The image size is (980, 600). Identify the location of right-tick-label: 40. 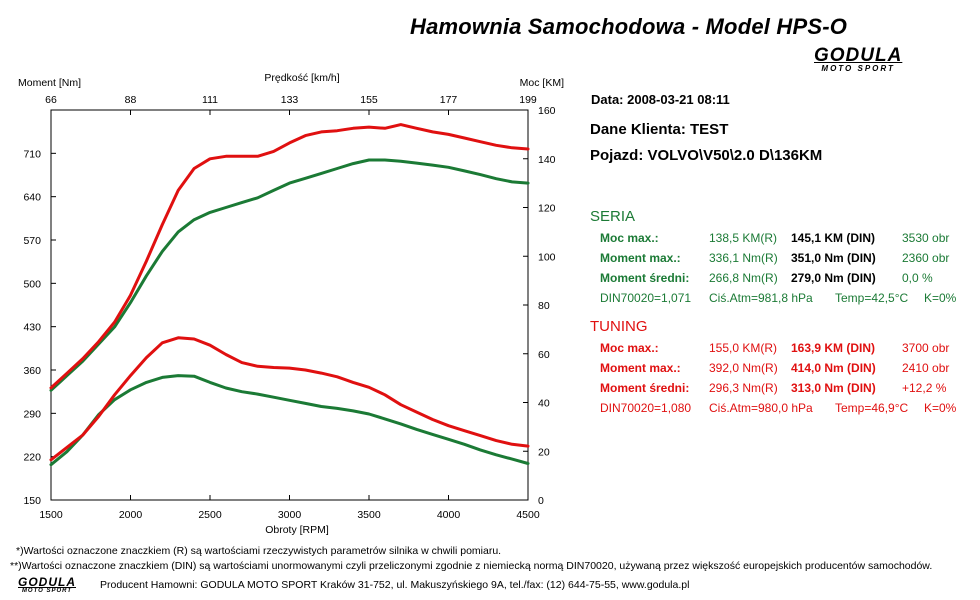
(544, 404).